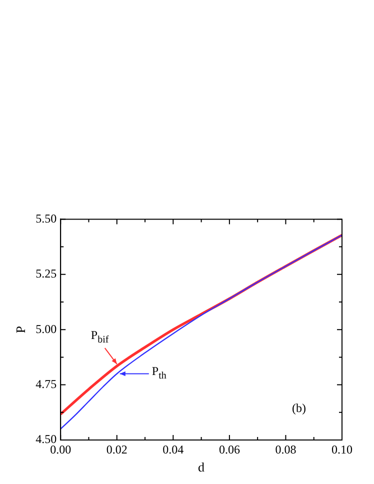  I want to click on series-label: P$_{bif}$, so click(99, 338).